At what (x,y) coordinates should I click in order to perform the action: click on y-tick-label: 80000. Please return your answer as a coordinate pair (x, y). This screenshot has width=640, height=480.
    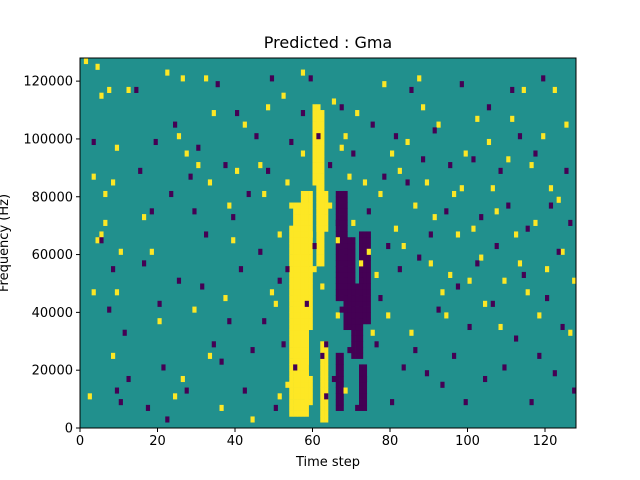
    Looking at the image, I should click on (52, 197).